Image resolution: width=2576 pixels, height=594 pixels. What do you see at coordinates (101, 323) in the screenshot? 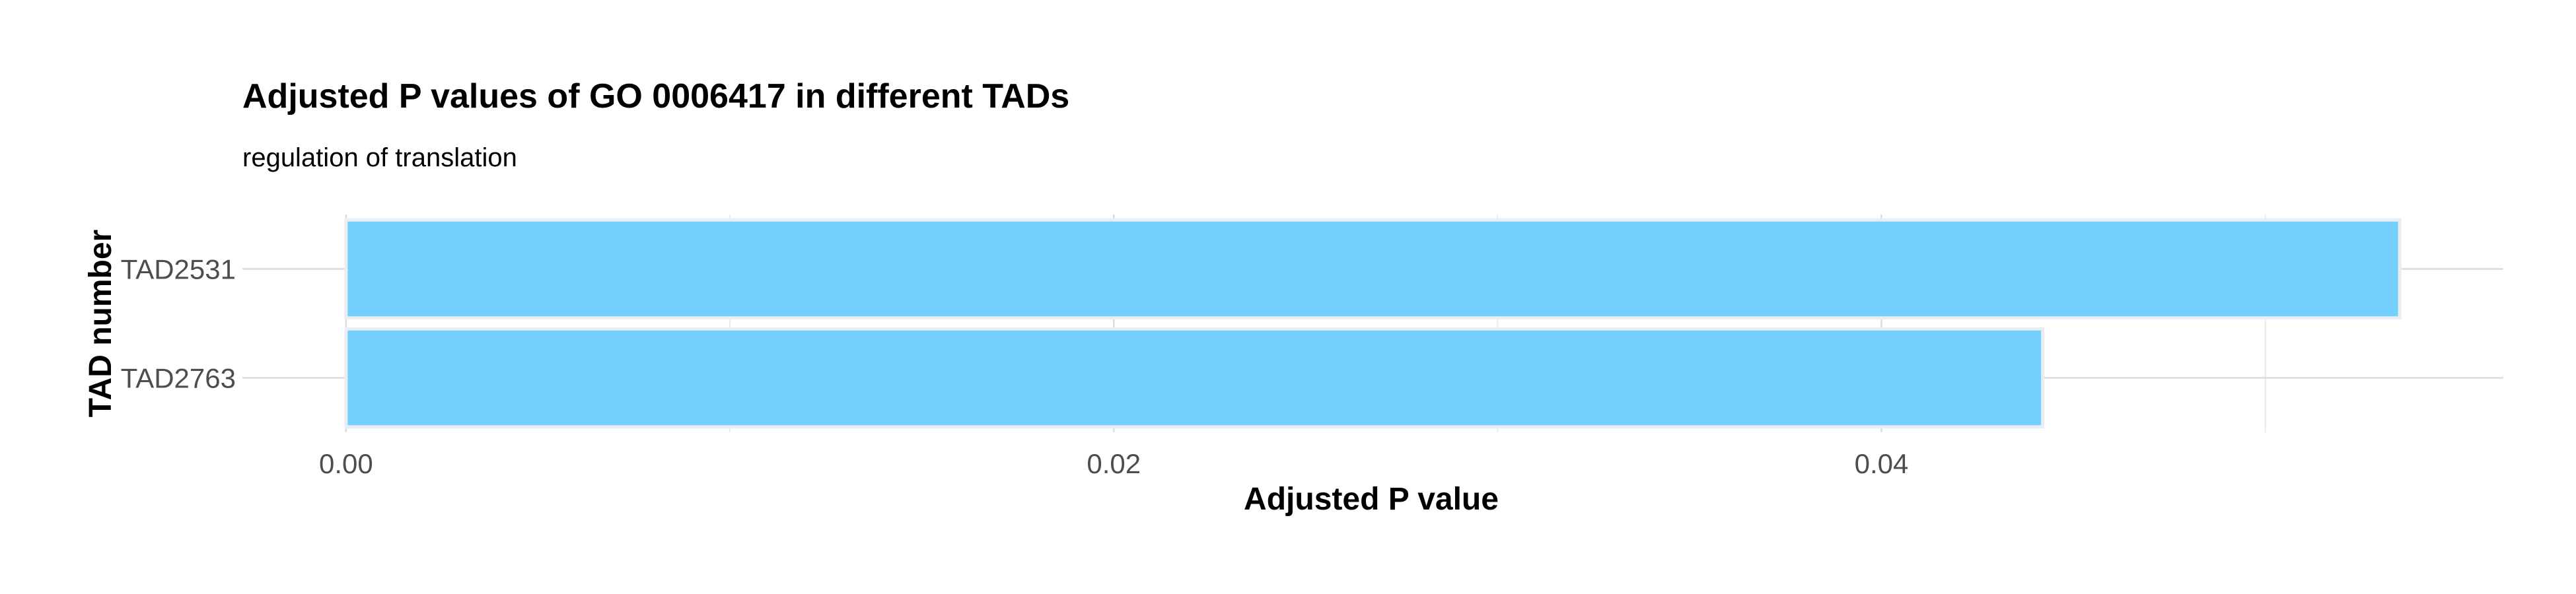
I see `y-axis-title: TAD number` at bounding box center [101, 323].